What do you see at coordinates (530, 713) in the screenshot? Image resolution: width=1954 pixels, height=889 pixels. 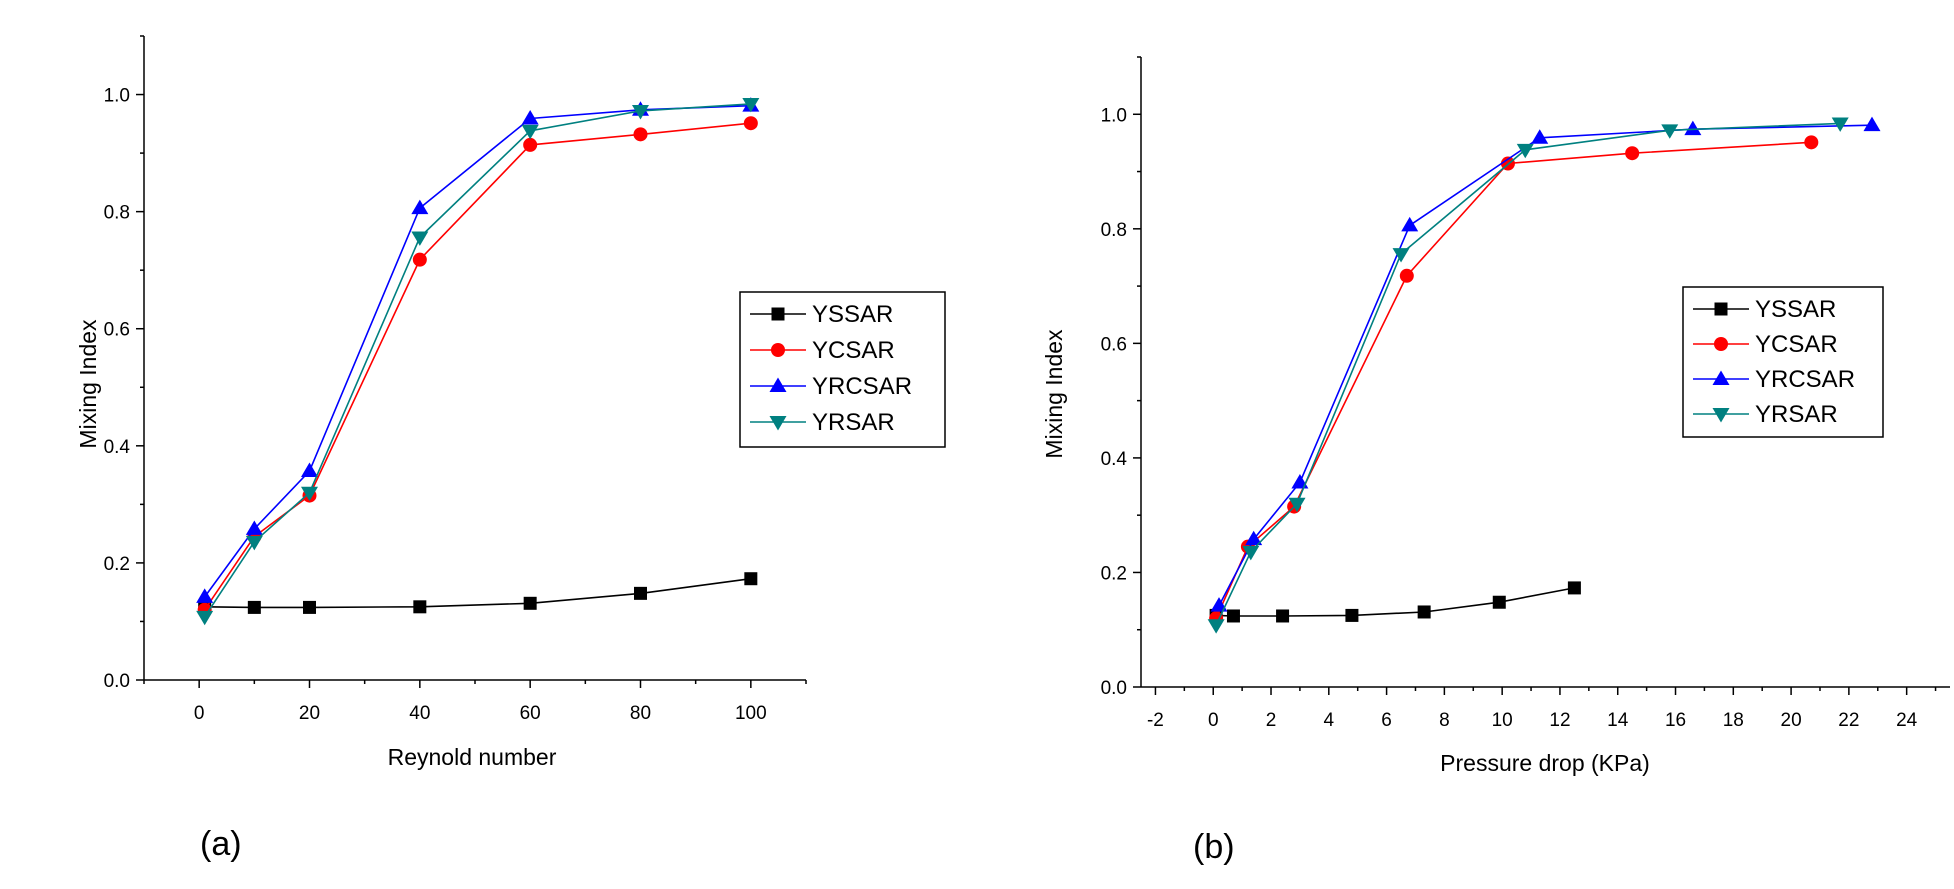 I see `x-tick-label: 60` at bounding box center [530, 713].